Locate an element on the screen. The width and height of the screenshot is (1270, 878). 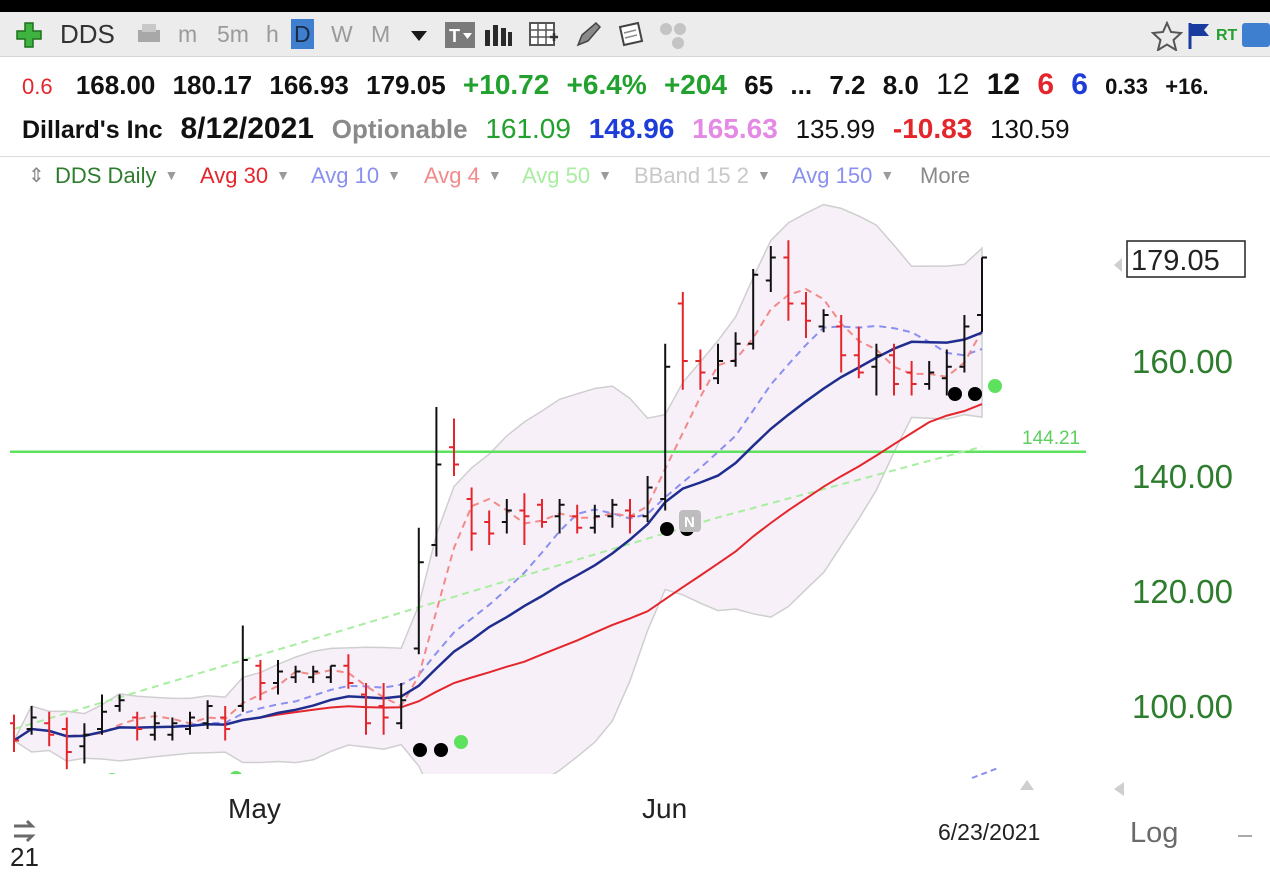
rt-label: RT is located at coordinates (1227, 35).